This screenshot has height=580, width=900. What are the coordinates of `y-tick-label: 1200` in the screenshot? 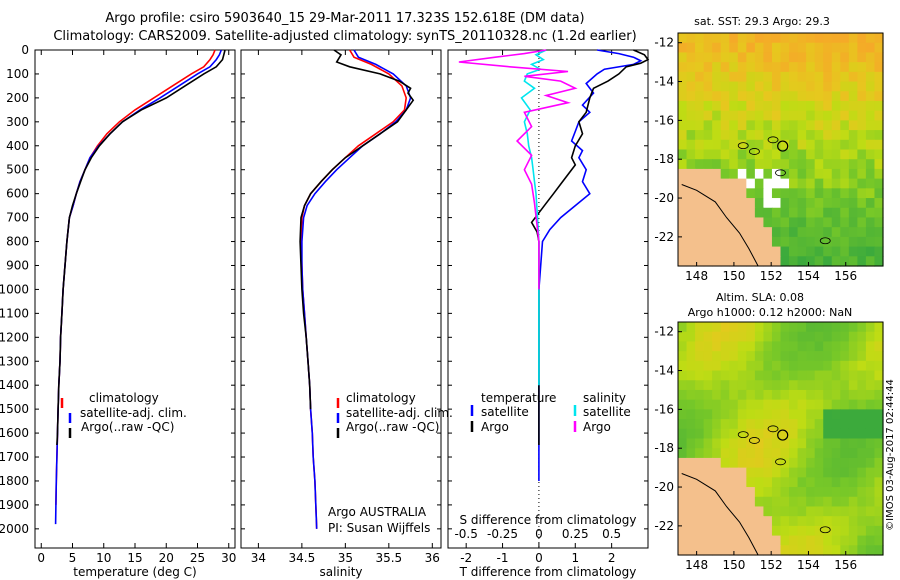 It's located at (14, 337).